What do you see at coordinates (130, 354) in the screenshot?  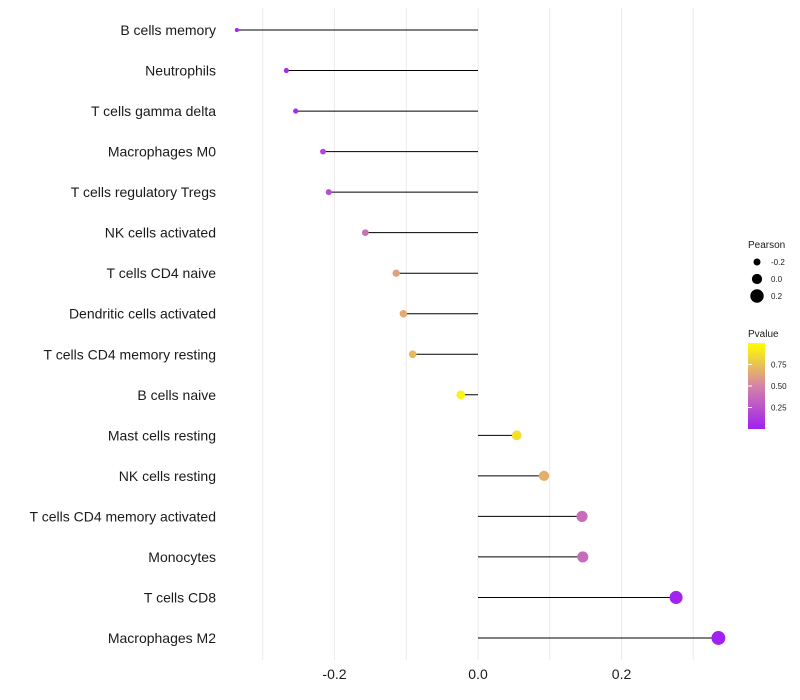 I see `category-label: T cells CD4 memory resting` at bounding box center [130, 354].